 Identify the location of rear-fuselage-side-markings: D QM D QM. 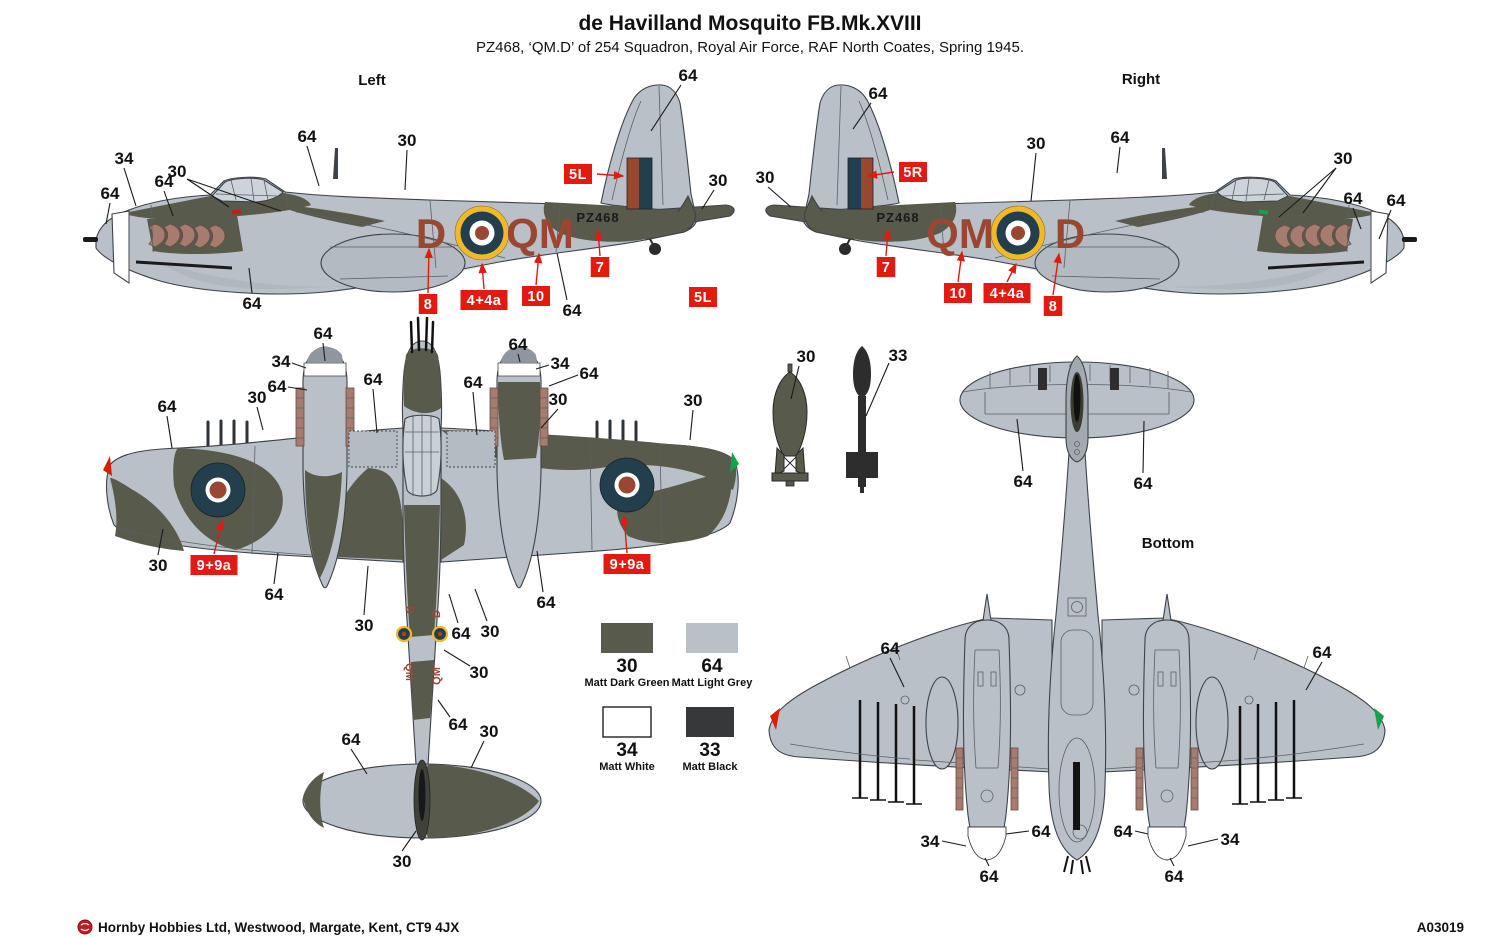
(422, 645).